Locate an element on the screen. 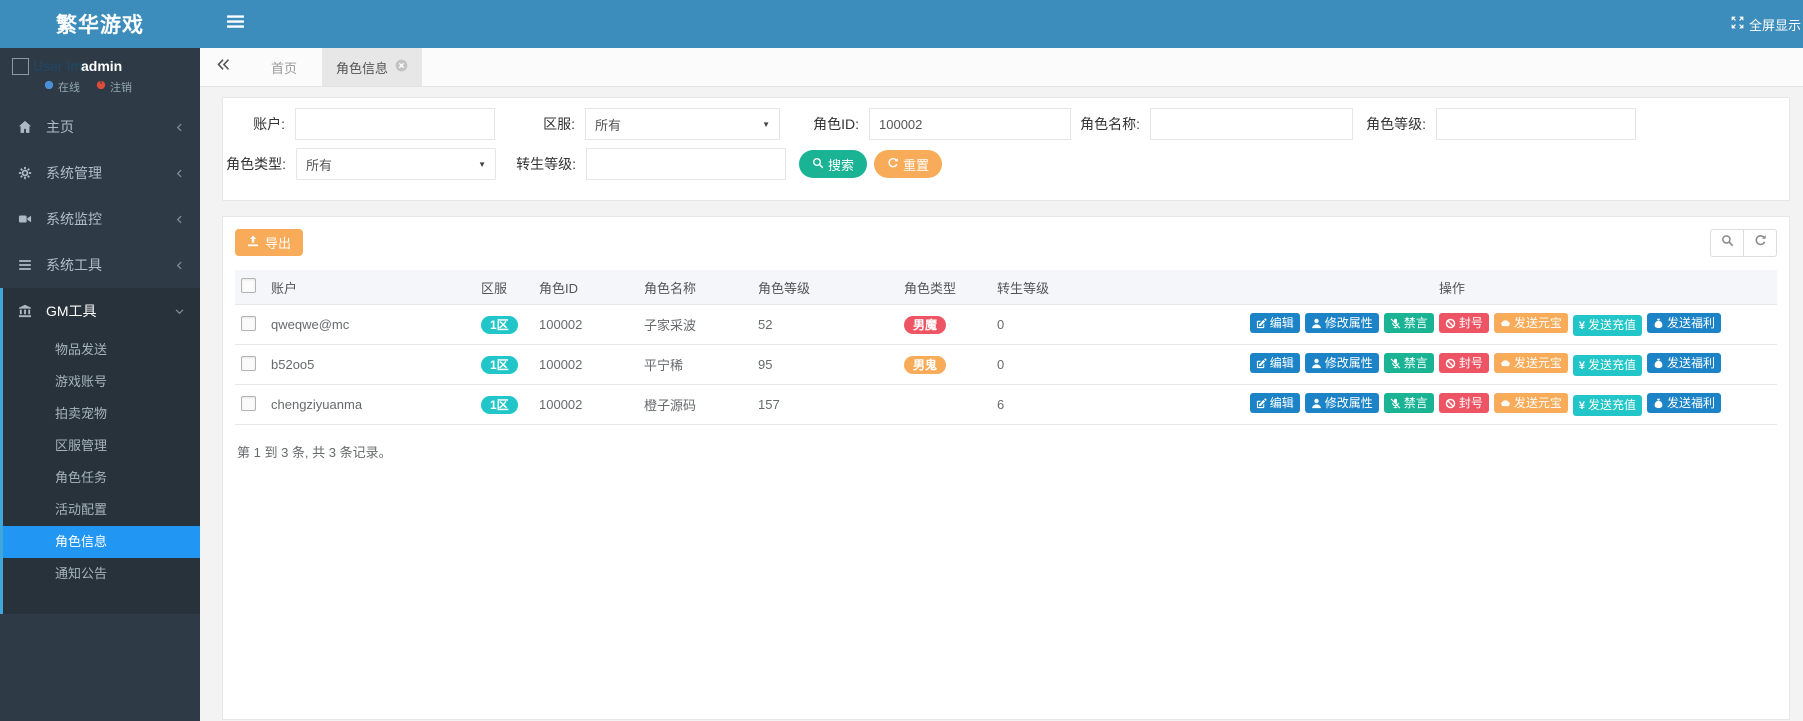 This screenshot has height=721, width=1803. sidebar-item: GM工具 is located at coordinates (101, 311).